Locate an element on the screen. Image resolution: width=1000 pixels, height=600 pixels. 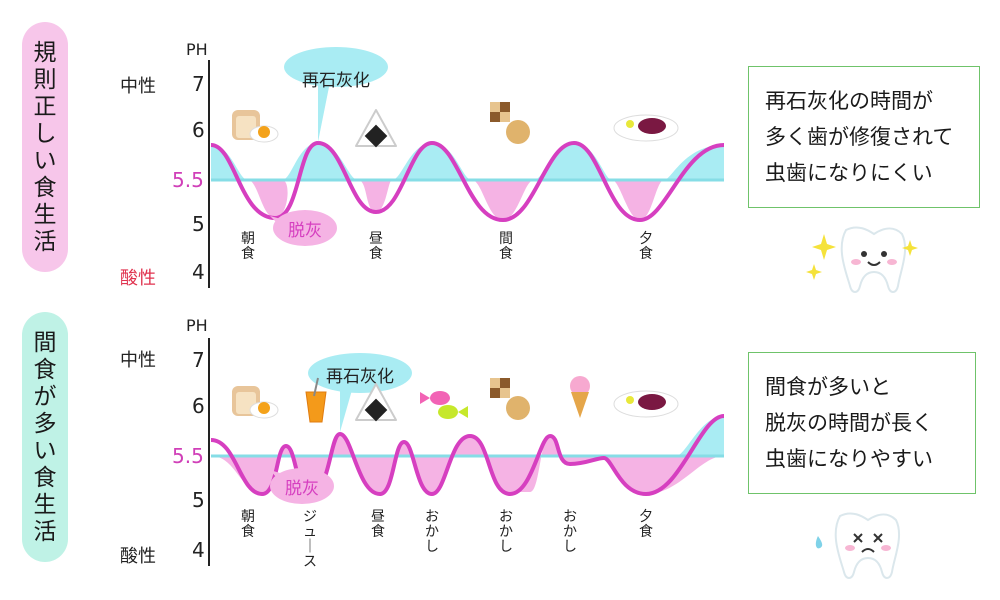
message-box: 再石灰化の時間が 多く歯が修復されて 虫歯になりにくい is located at coordinates (864, 137).